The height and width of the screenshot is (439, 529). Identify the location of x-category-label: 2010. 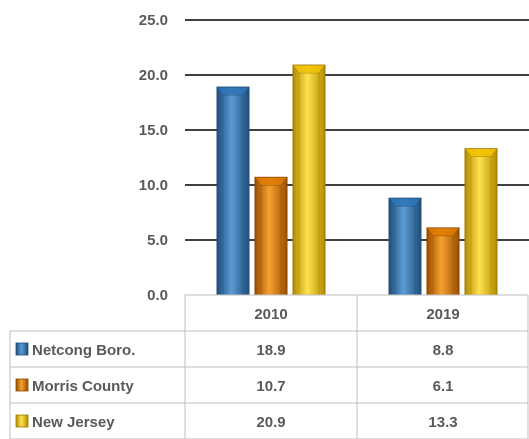
(270, 314).